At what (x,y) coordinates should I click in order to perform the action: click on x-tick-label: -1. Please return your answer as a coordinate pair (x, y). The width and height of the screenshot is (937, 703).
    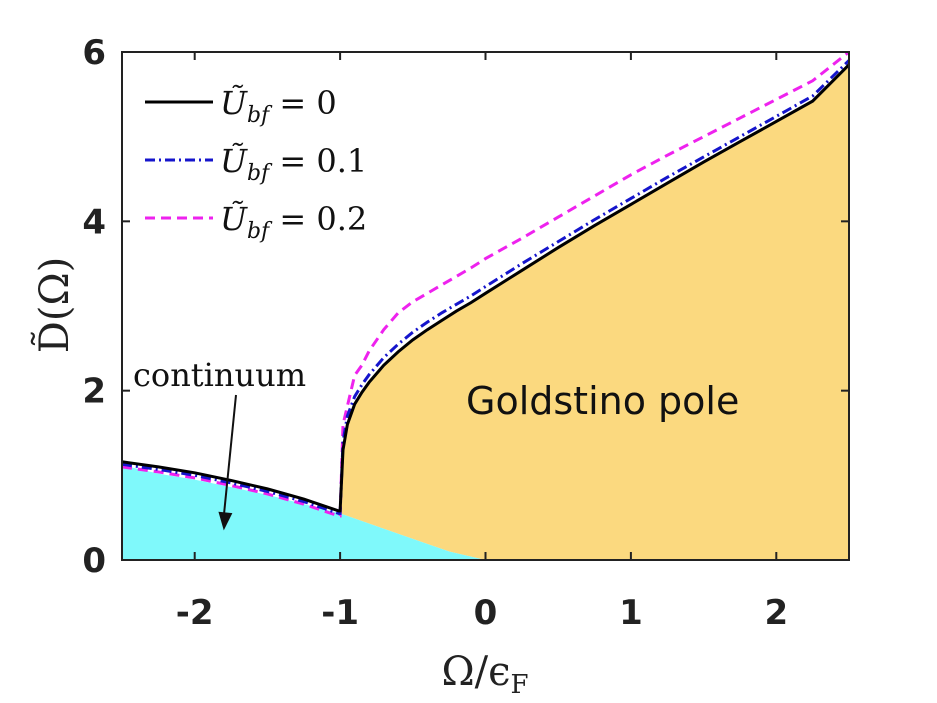
    Looking at the image, I should click on (340, 613).